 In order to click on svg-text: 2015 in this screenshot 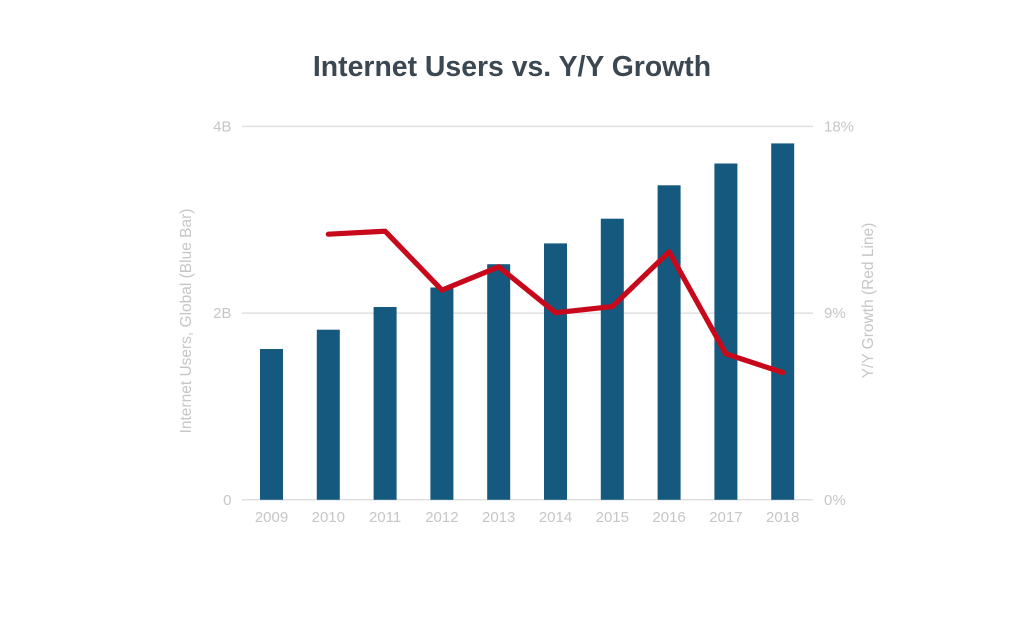, I will do `click(612, 517)`.